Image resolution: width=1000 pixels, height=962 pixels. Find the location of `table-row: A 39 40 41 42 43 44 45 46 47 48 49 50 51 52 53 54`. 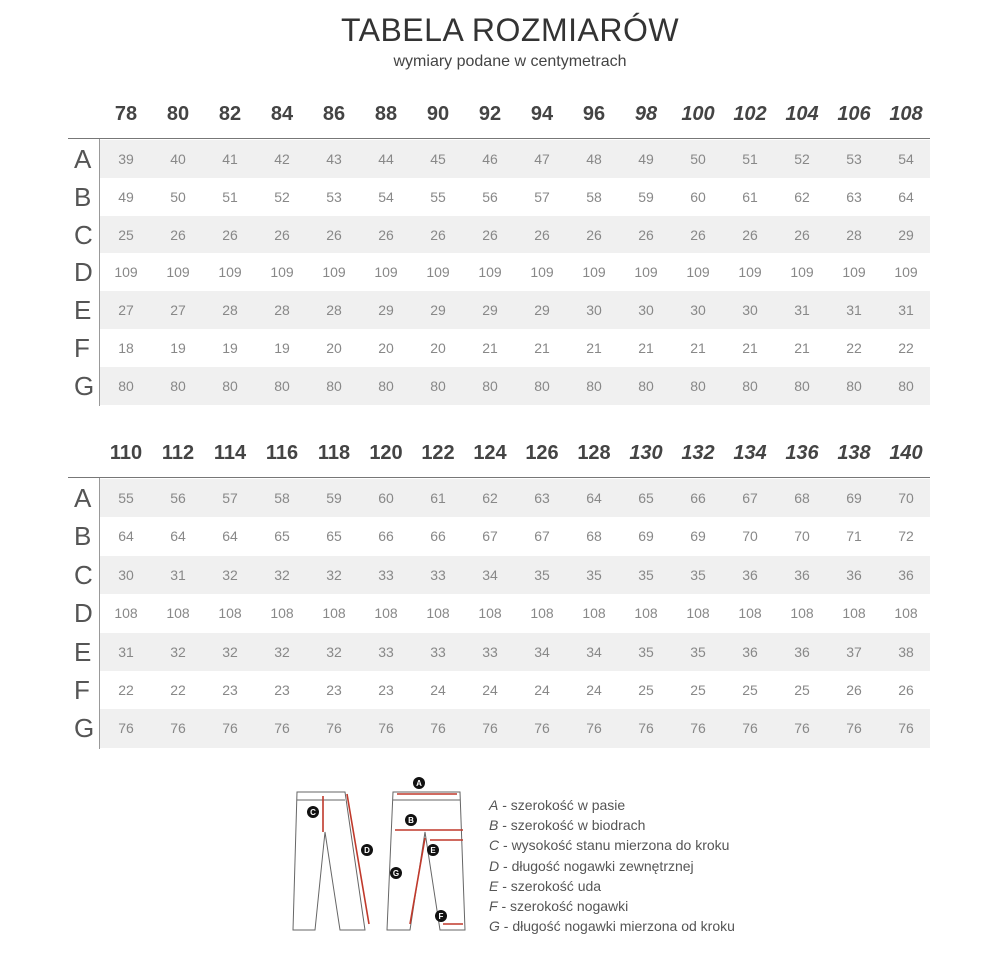

table-row: A 39 40 41 42 43 44 45 46 47 48 49 50 51 52 53 54 is located at coordinates (499, 159).